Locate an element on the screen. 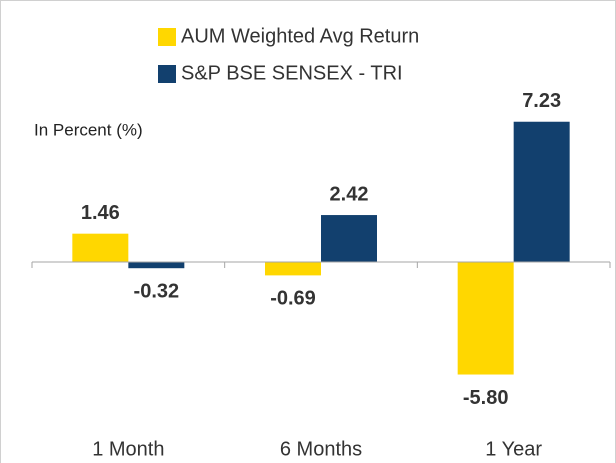 Image resolution: width=616 pixels, height=463 pixels. data-label: 7.23 is located at coordinates (541, 101).